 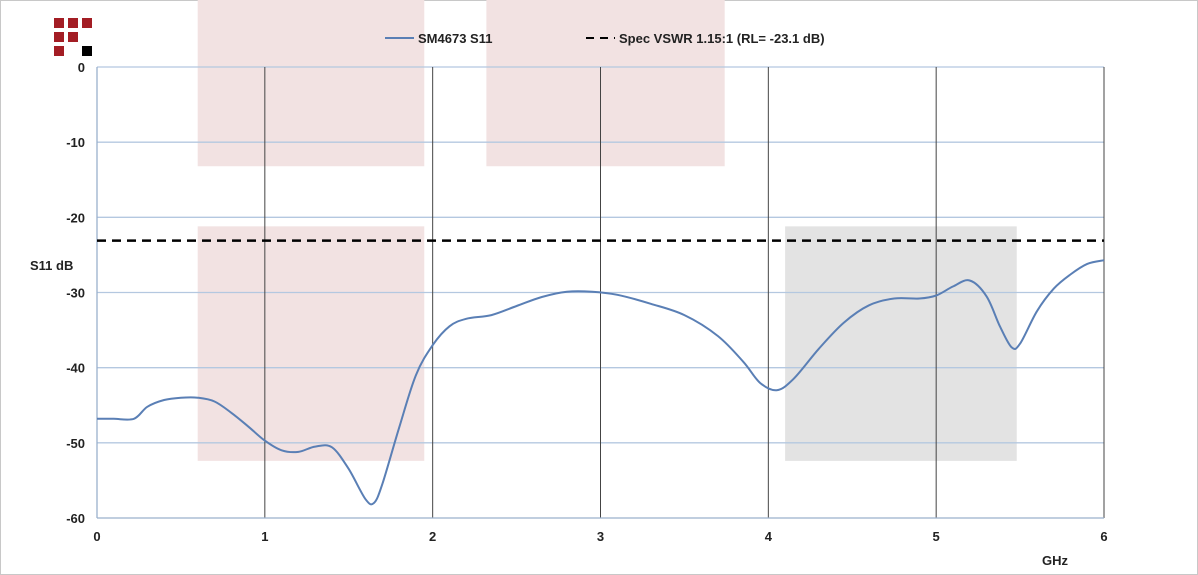 I want to click on y-tick-label: -20, so click(x=75, y=217).